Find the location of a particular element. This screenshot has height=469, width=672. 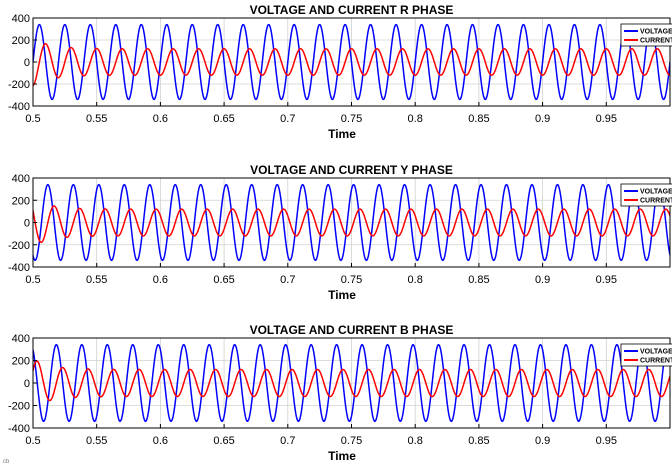

chart-title: VOLTAGE AND CURRENT B PHASE is located at coordinates (352, 330).